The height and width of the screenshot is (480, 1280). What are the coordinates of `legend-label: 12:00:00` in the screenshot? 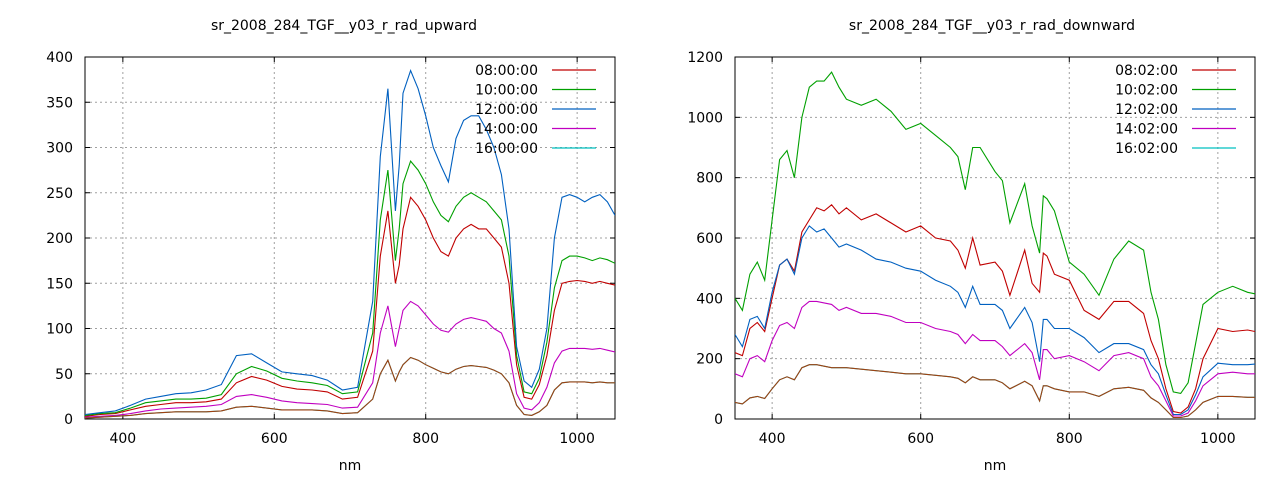 It's located at (506, 110).